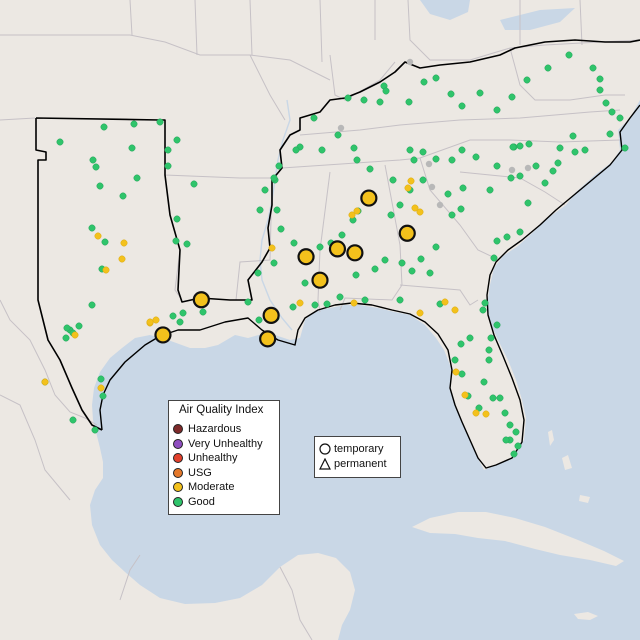 The width and height of the screenshot is (640, 640). What do you see at coordinates (205, 458) in the screenshot?
I see `legend-row-unhealthy: Unhealthy` at bounding box center [205, 458].